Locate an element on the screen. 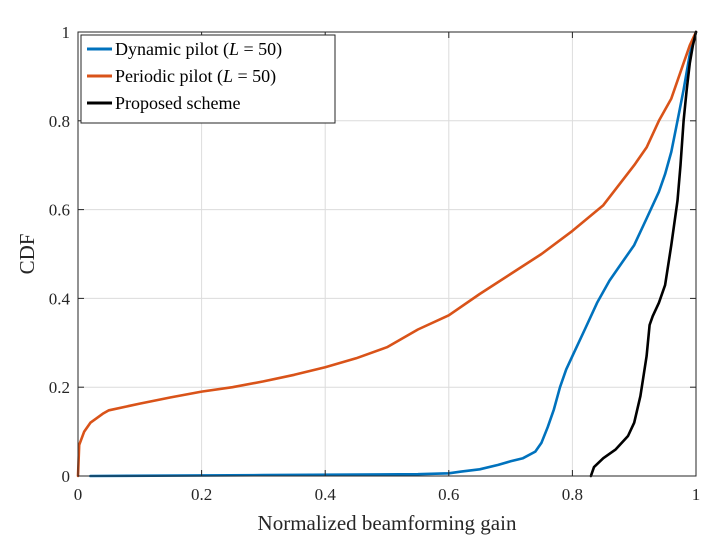  x-axis-label: Normalized beamforming gain is located at coordinates (387, 523).